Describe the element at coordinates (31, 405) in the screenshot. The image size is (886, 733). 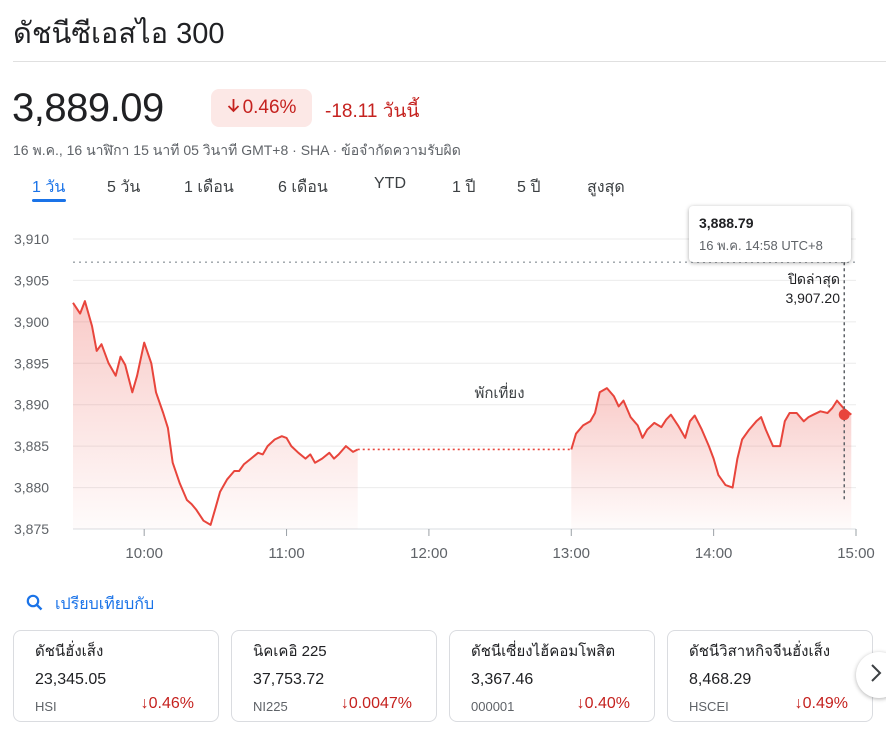
I see `y-tick-label: 3,890` at that location.